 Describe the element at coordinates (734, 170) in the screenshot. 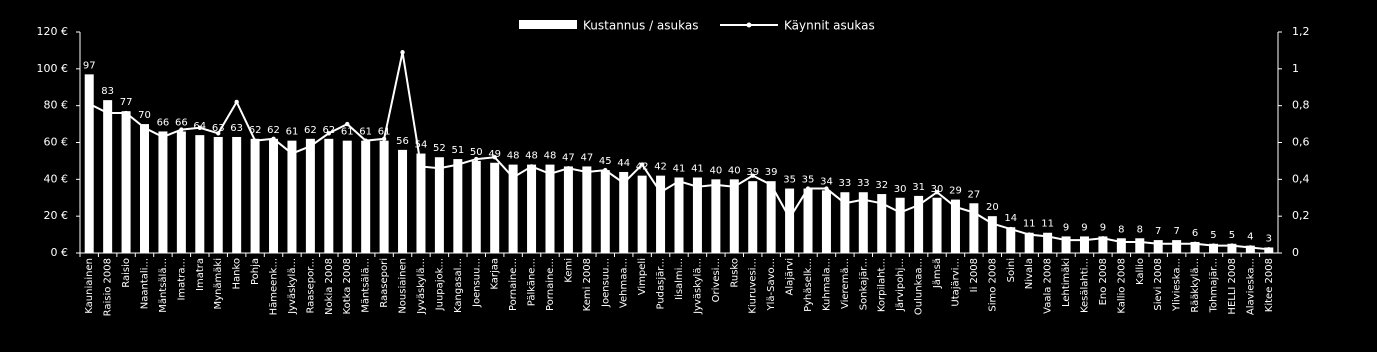

I see `value-label: 40` at that location.